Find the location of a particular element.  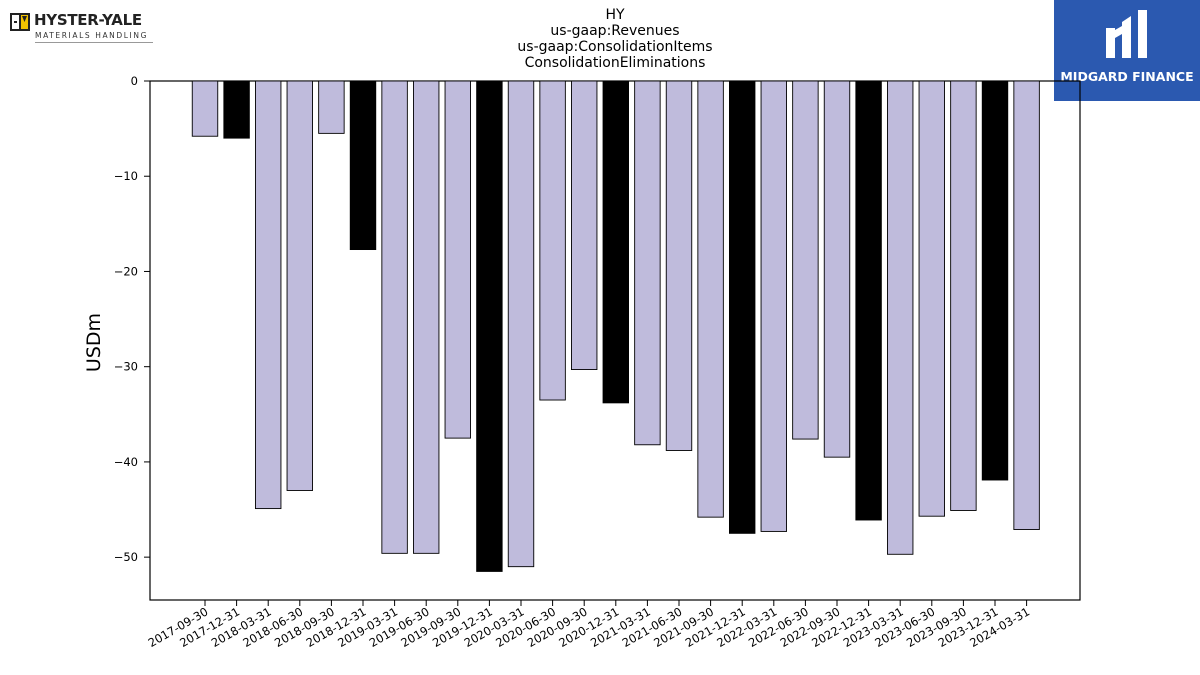

y-tick-label: −20 is located at coordinates (126, 271).